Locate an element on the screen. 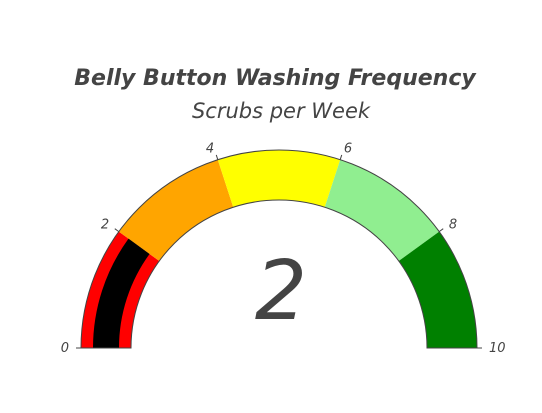 This screenshot has height=413, width=542. gauge-value-bar-group is located at coordinates (121, 293).